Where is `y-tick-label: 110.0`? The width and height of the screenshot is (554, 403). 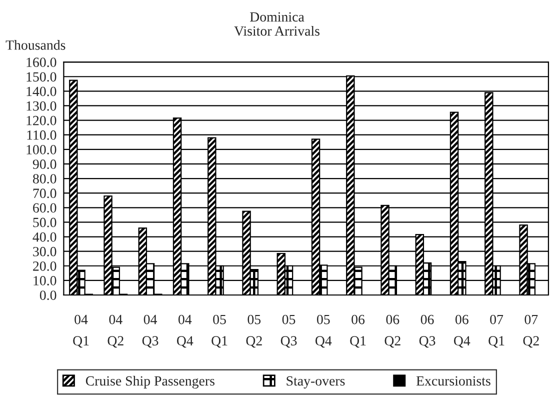 y-tick-label: 110.0 is located at coordinates (41, 135).